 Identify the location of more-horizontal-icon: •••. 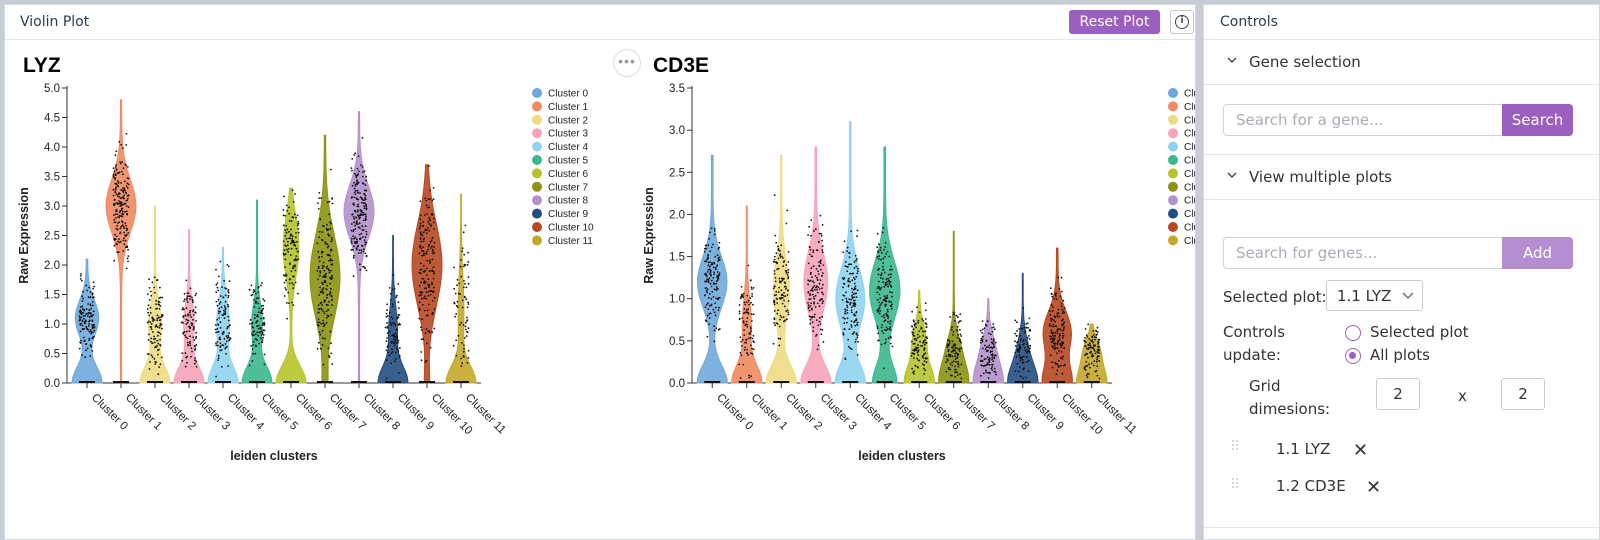
(627, 63).